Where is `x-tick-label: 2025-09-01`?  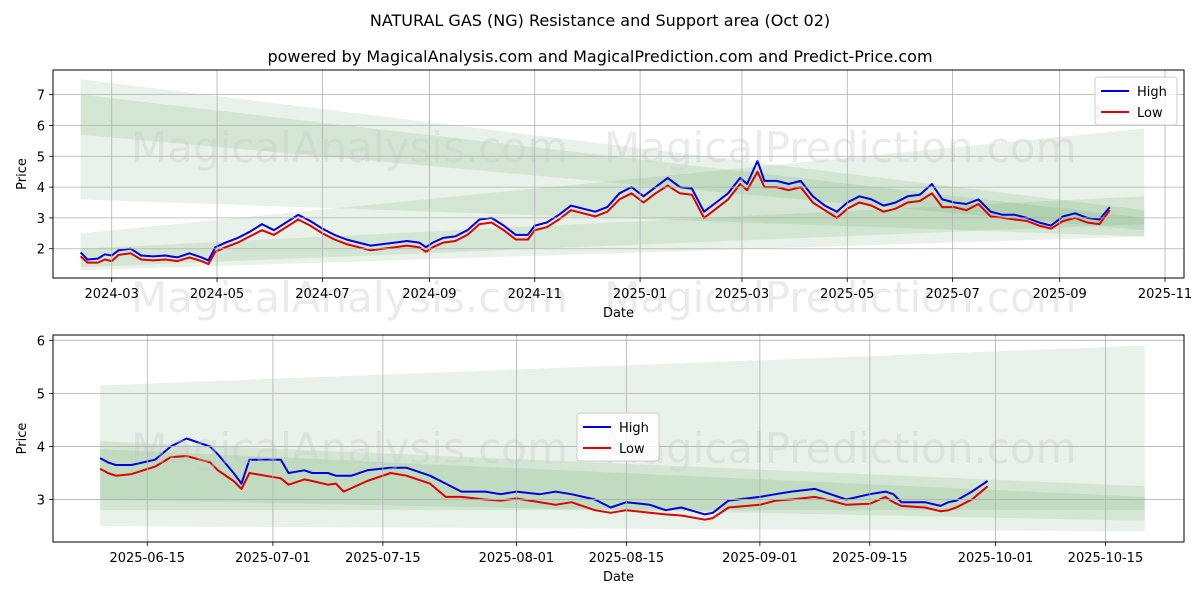 x-tick-label: 2025-09-01 is located at coordinates (760, 558).